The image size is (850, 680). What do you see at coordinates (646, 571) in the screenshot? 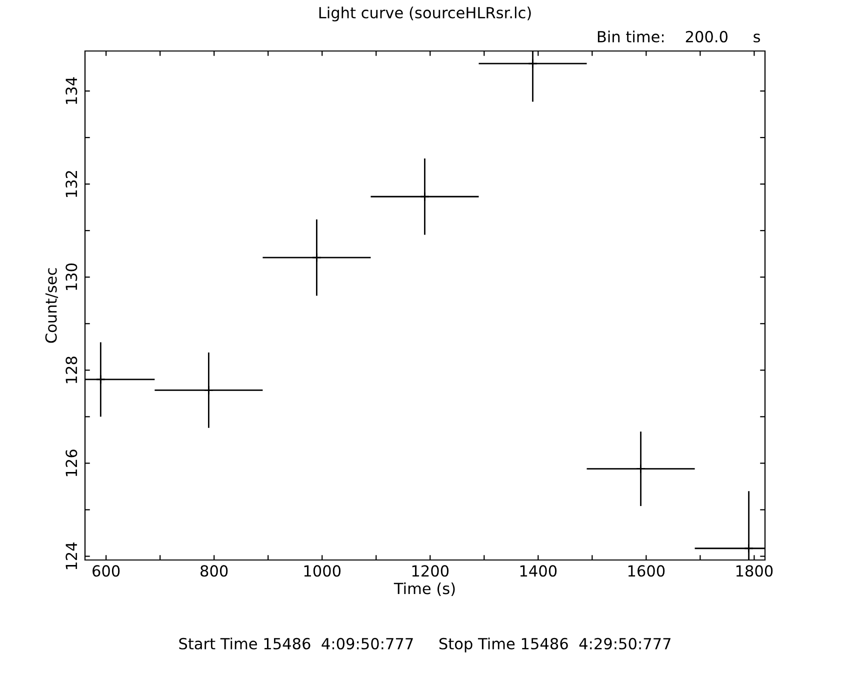
I see `x-tick-label: 1600` at bounding box center [646, 571].